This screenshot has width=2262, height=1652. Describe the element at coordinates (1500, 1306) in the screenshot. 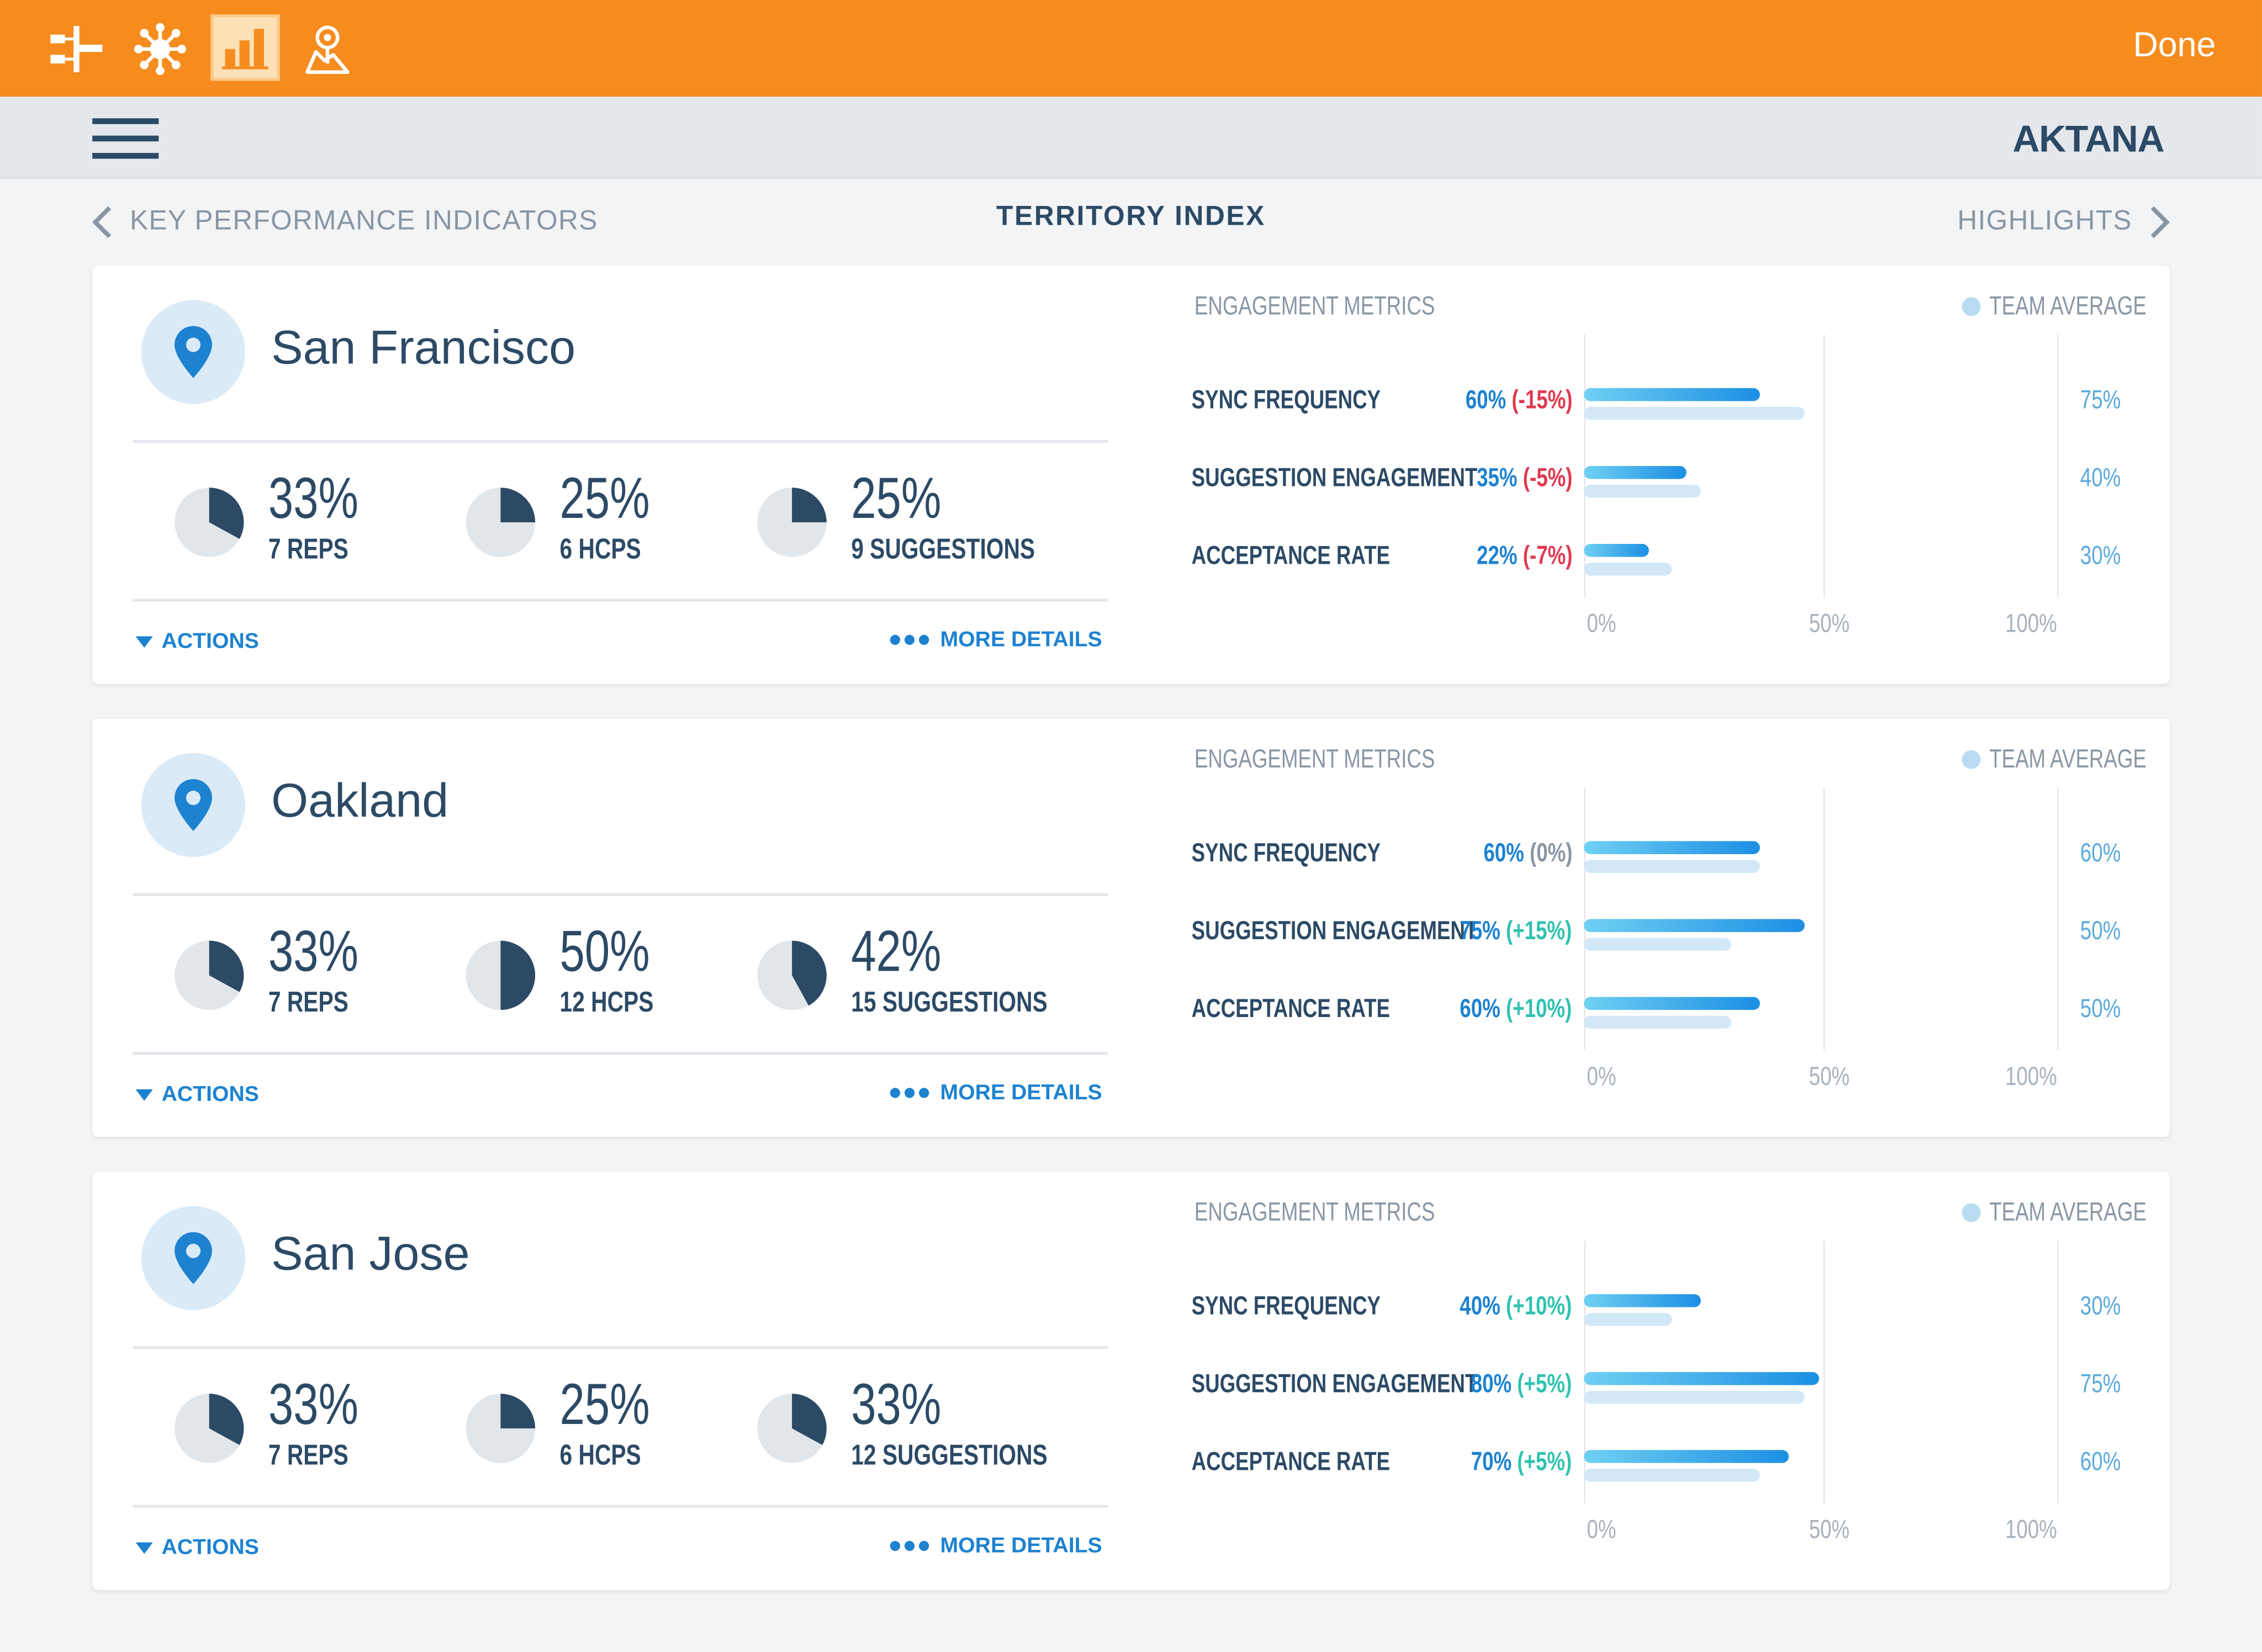

I see `metric-value: 40% (+10%)` at that location.